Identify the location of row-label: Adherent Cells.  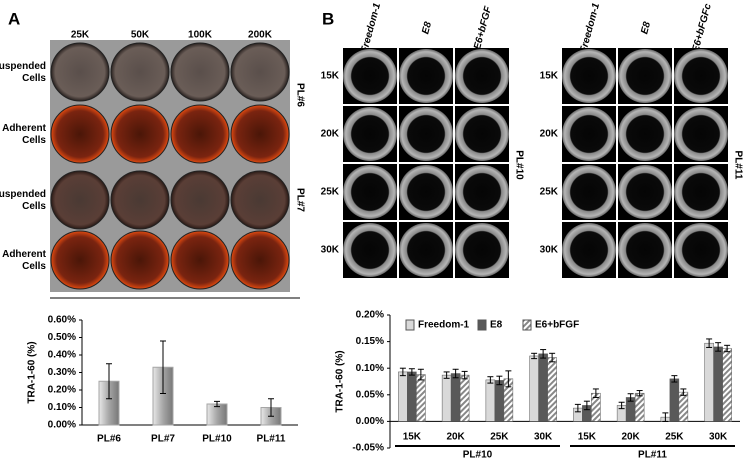
(24, 260).